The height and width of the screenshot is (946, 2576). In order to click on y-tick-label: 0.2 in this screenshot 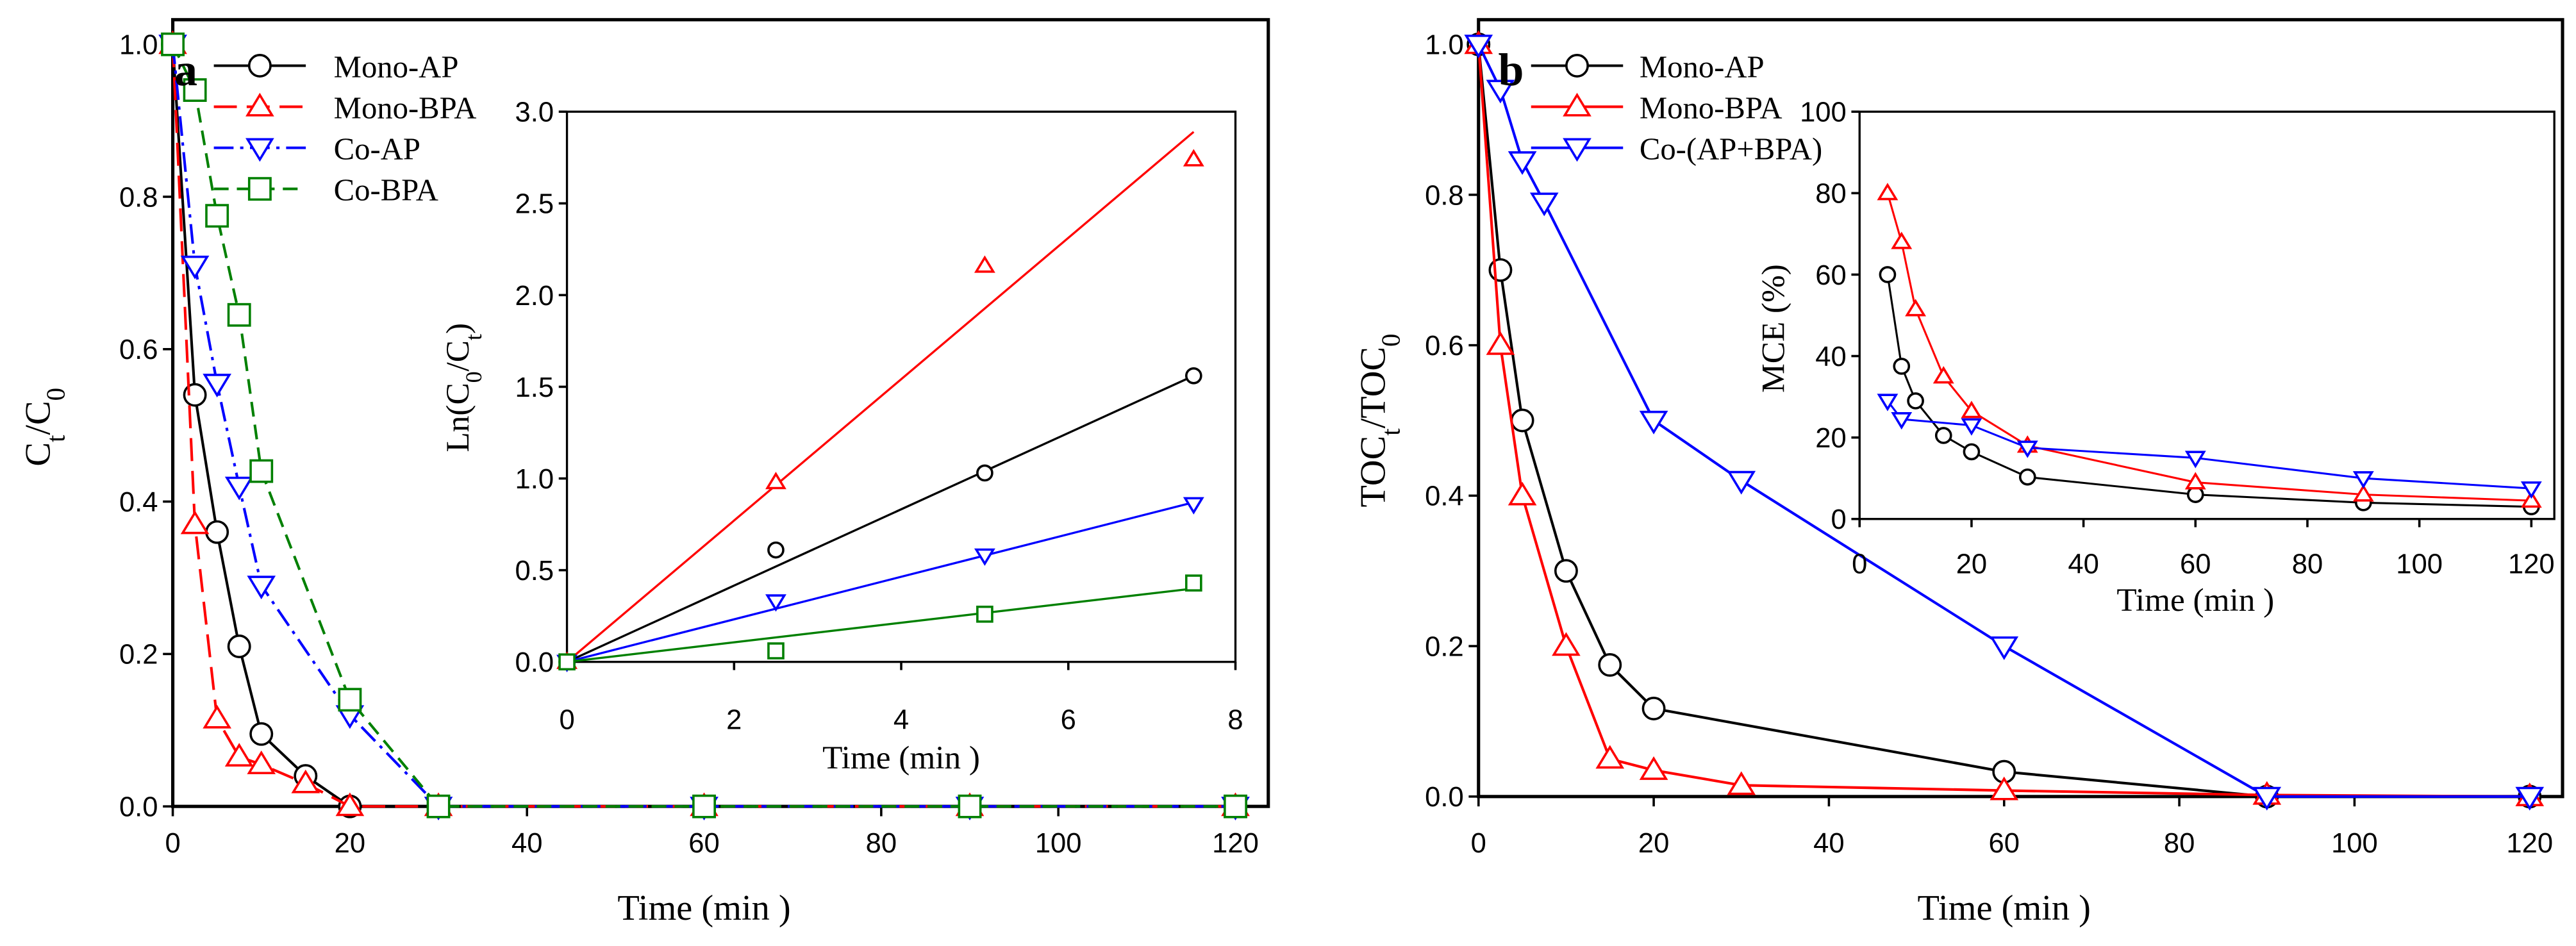, I will do `click(138, 655)`.